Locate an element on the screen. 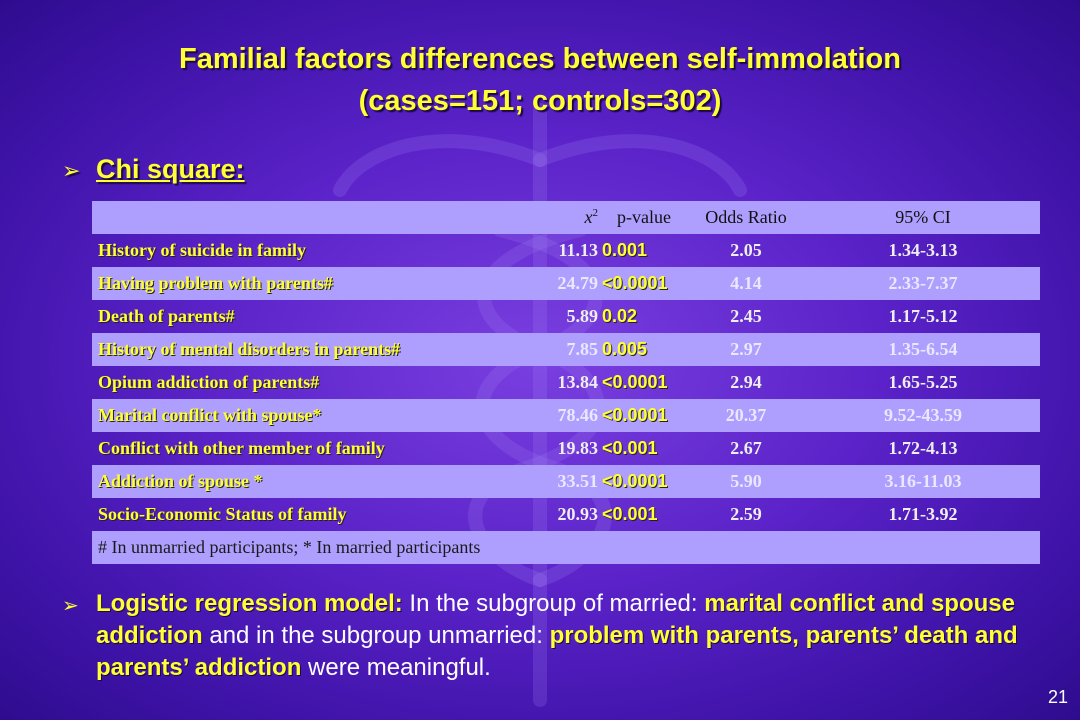 Image resolution: width=1080 pixels, height=720 pixels. bullet-text-2: and in the subgroup unmarried: is located at coordinates (376, 635).